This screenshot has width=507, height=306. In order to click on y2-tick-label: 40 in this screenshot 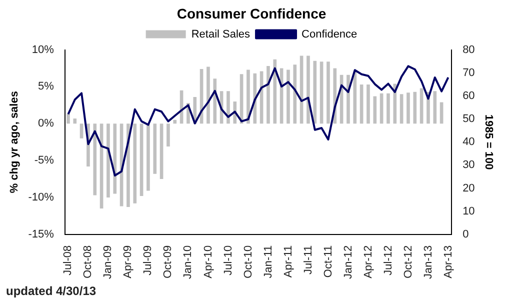, I will do `click(468, 142)`.